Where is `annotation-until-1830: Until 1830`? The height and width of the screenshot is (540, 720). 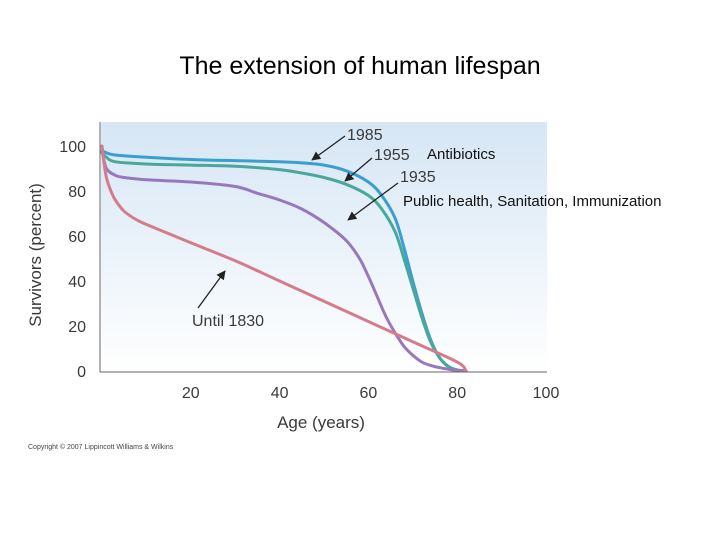
annotation-until-1830: Until 1830 is located at coordinates (228, 300).